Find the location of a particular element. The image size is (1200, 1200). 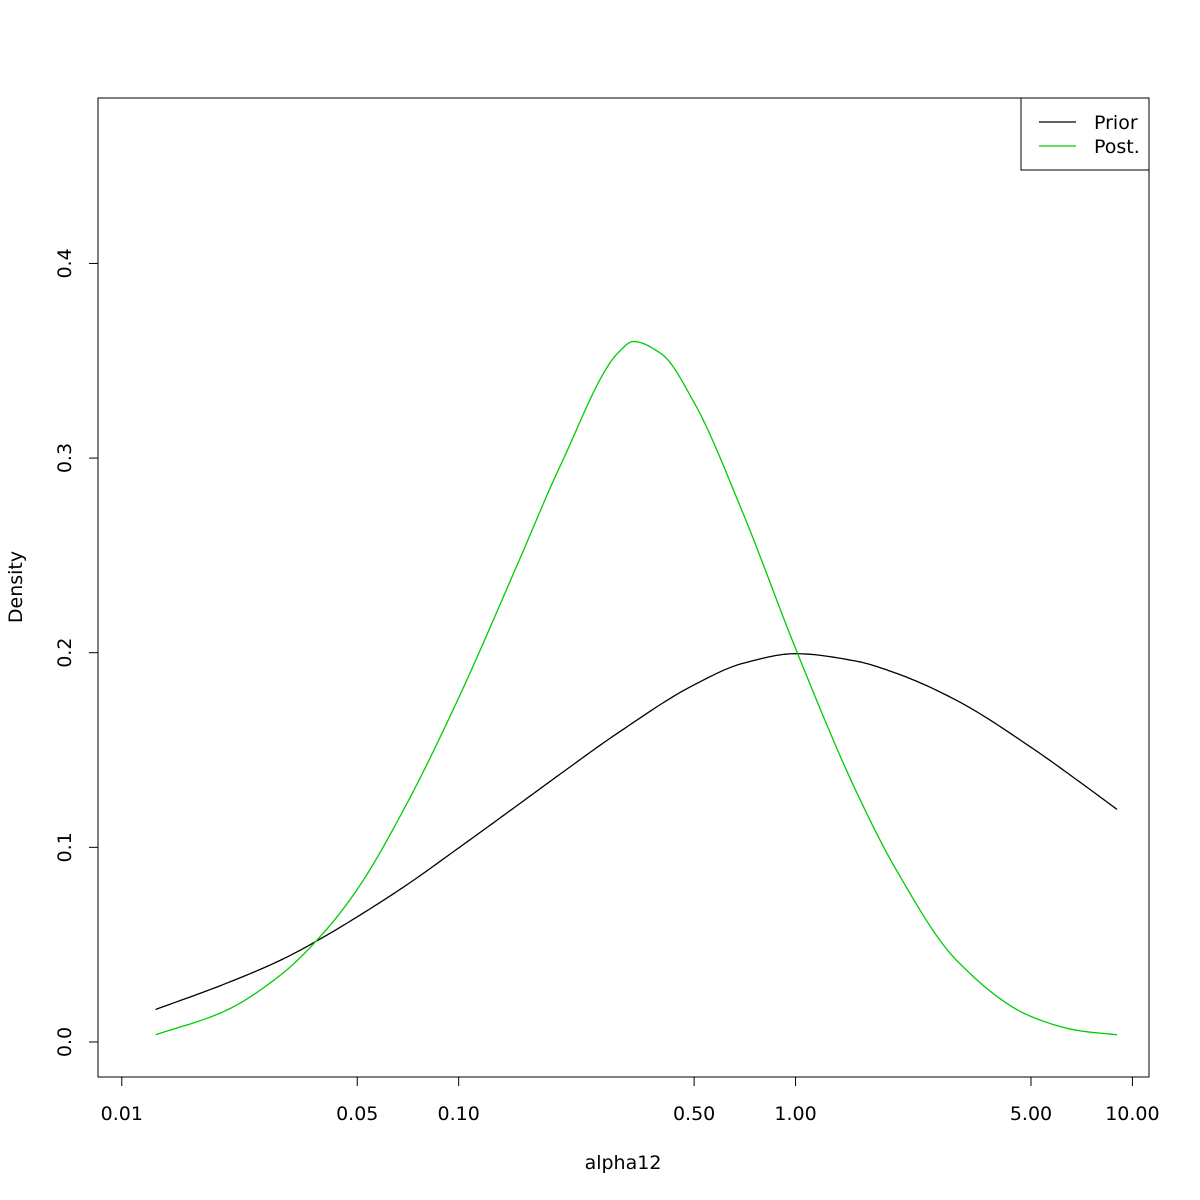

legend-box is located at coordinates (1085, 134).